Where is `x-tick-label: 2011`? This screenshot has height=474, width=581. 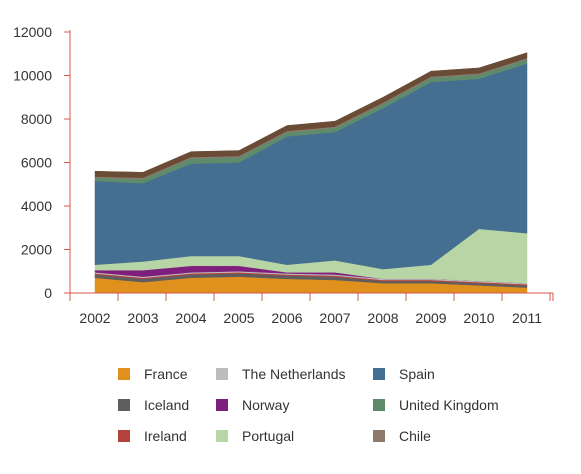
x-tick-label: 2011 is located at coordinates (527, 318).